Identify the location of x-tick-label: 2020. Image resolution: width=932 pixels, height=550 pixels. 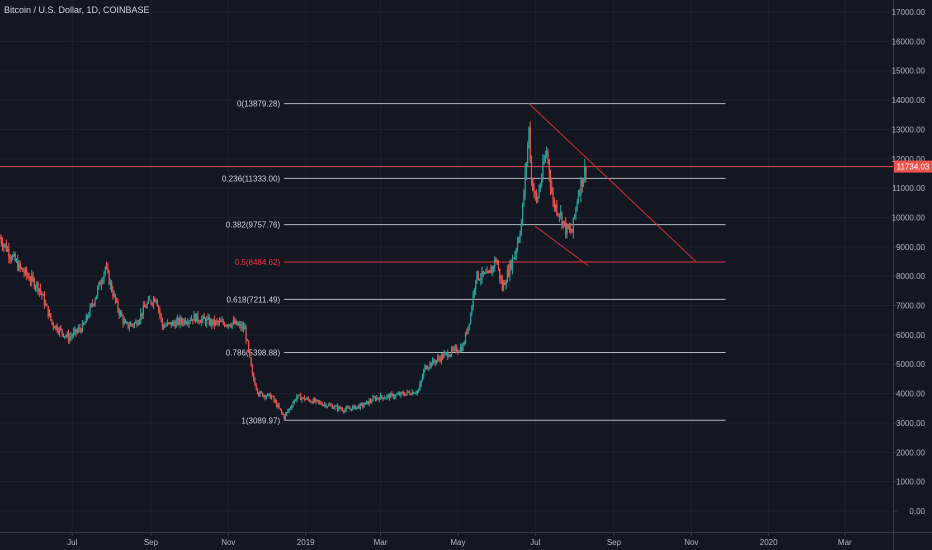
(769, 542).